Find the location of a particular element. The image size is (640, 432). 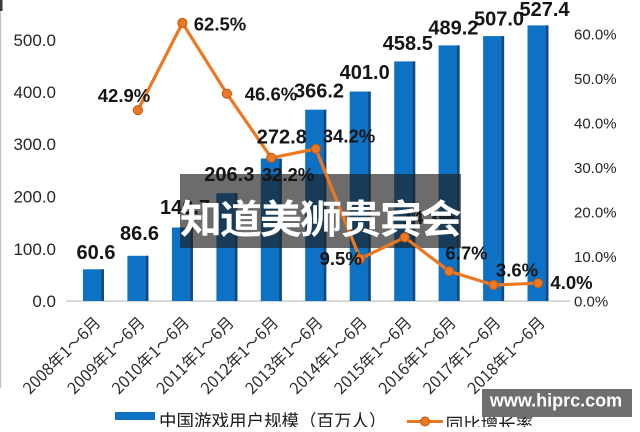

svg-text: 200.0 is located at coordinates (34, 197).